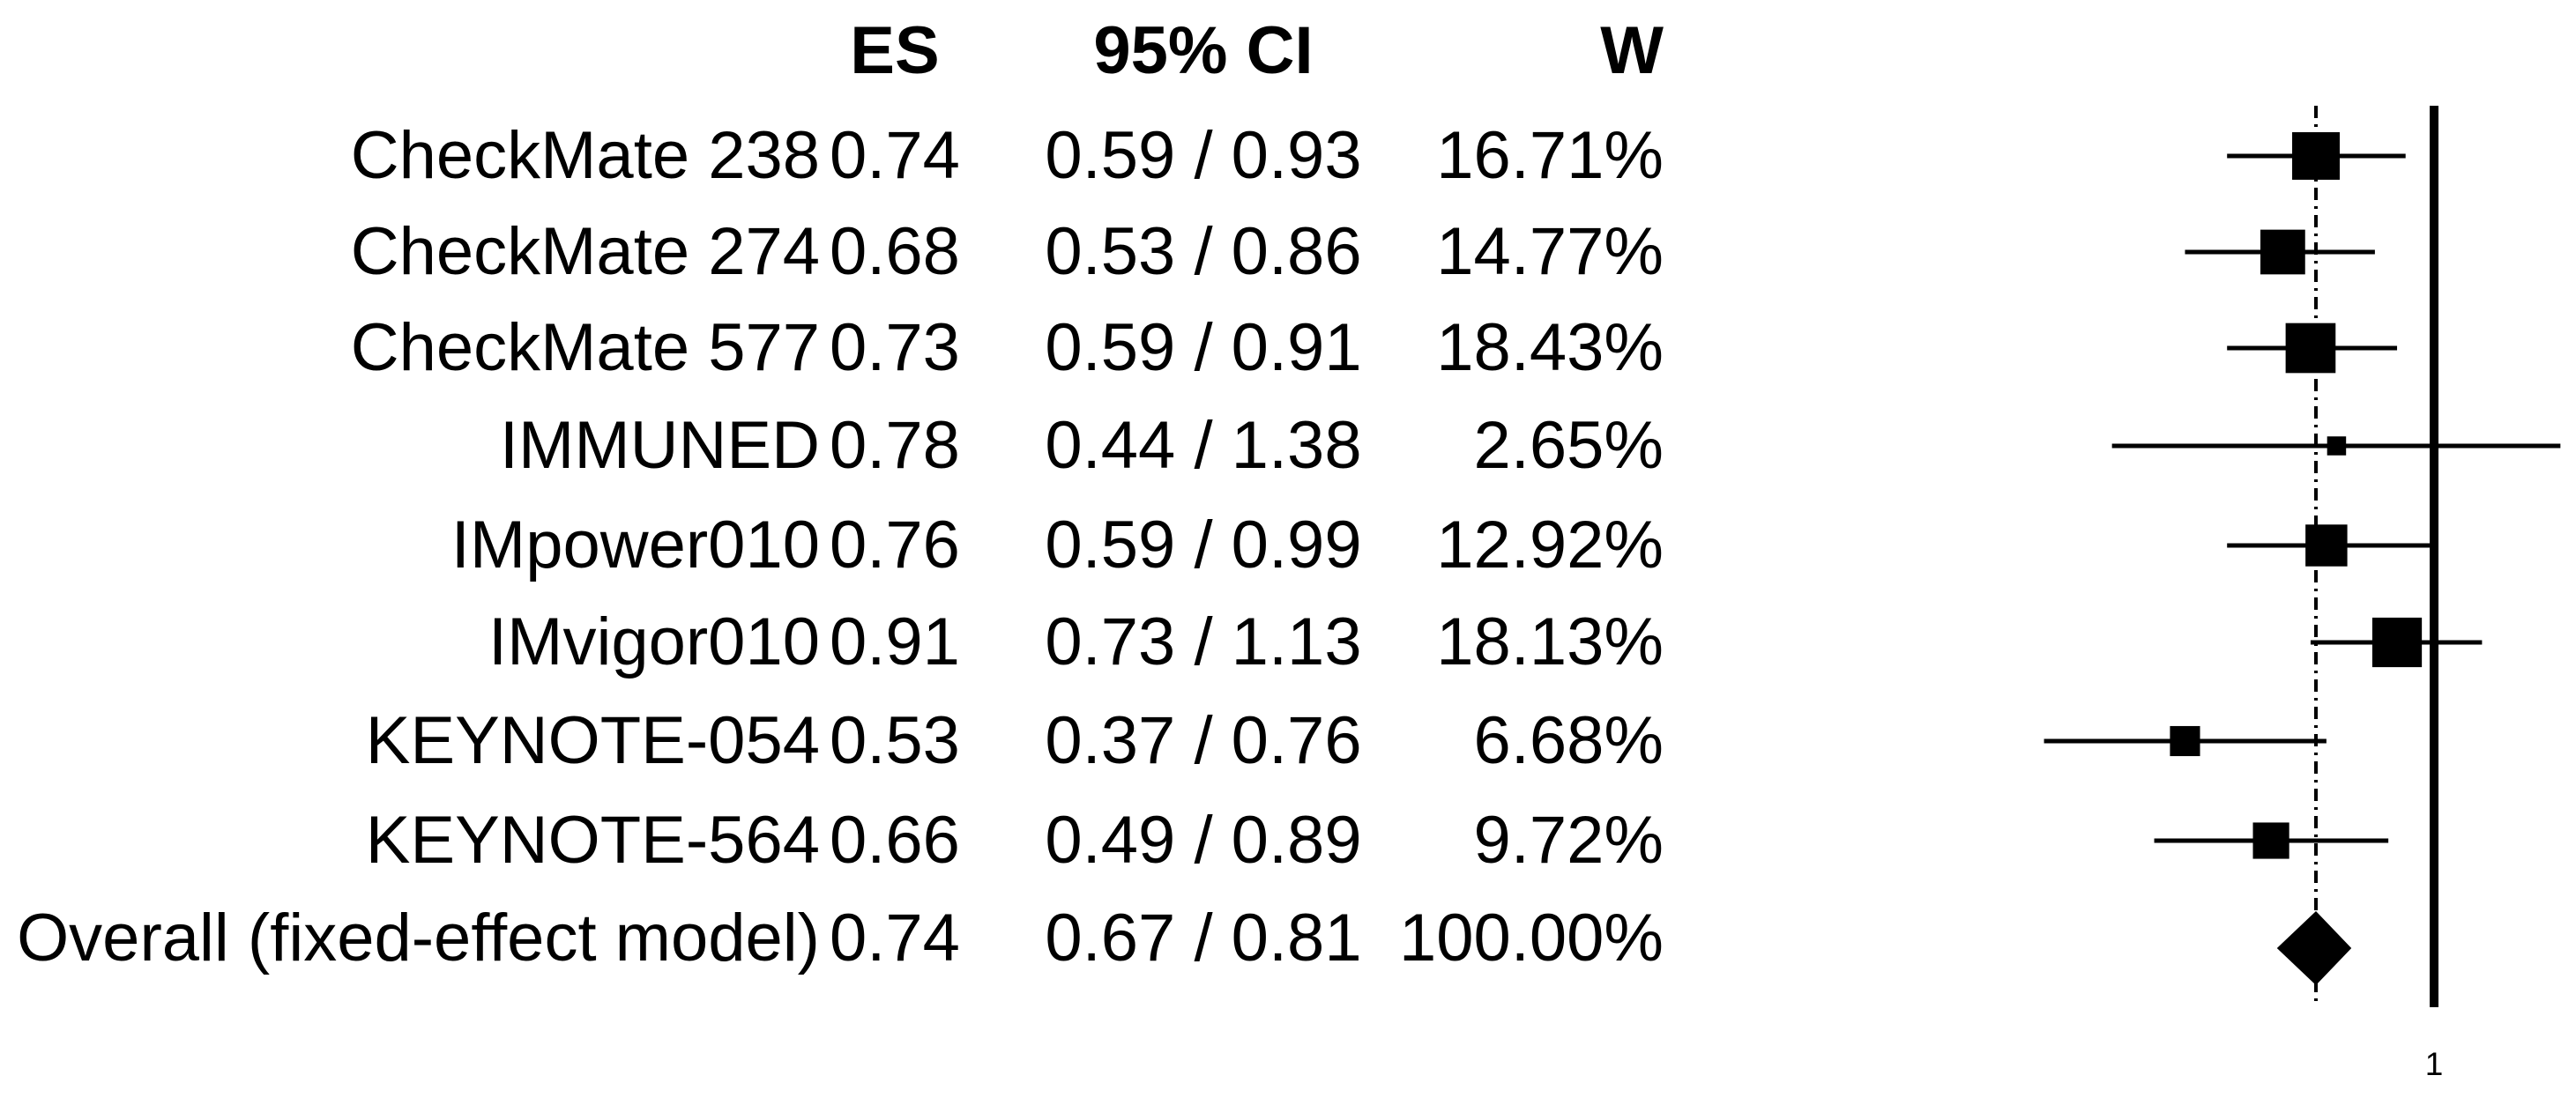  I want to click on w-value: 16.71%, so click(1550, 155).